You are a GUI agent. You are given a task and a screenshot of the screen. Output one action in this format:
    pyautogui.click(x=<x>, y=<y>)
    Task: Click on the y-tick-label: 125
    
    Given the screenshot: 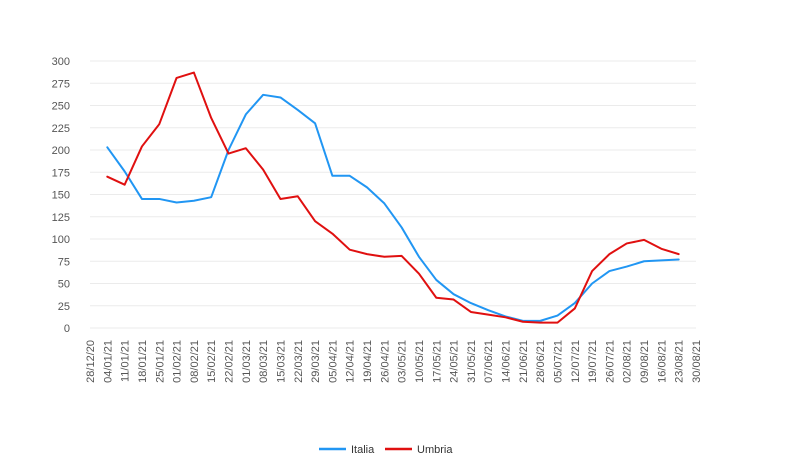 What is the action you would take?
    pyautogui.click(x=61, y=218)
    